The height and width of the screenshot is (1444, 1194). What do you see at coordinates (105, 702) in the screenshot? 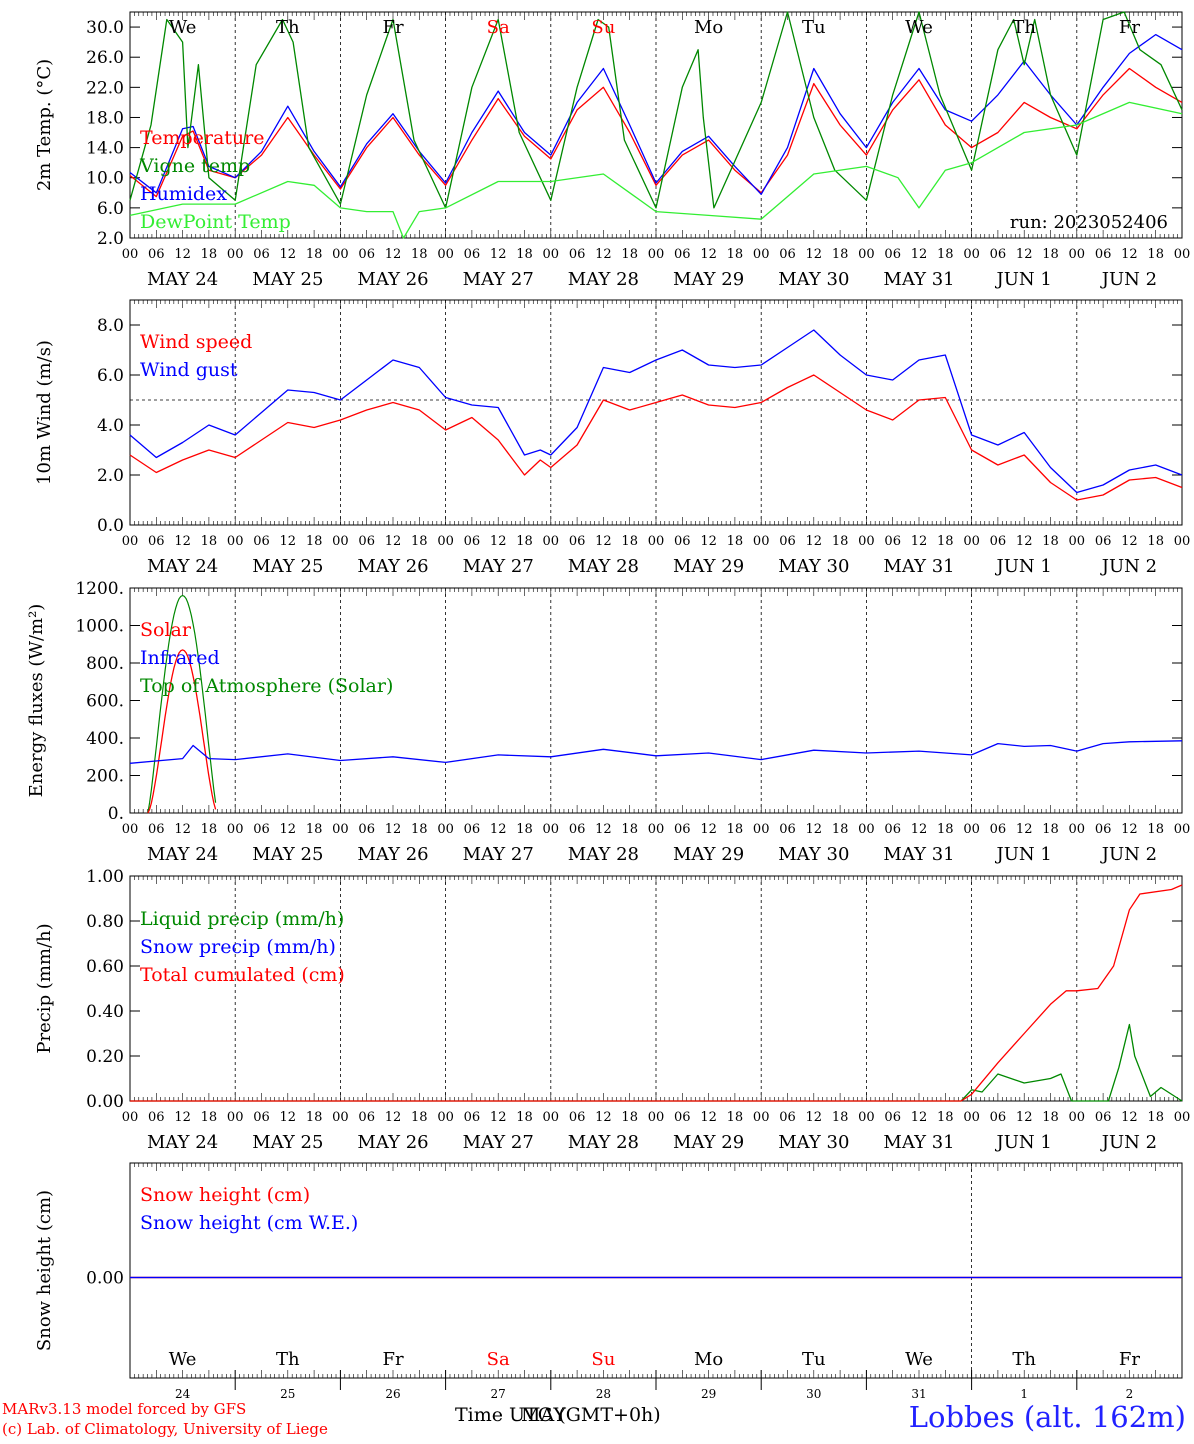
I see `y-tick-label: 600.` at bounding box center [105, 702].